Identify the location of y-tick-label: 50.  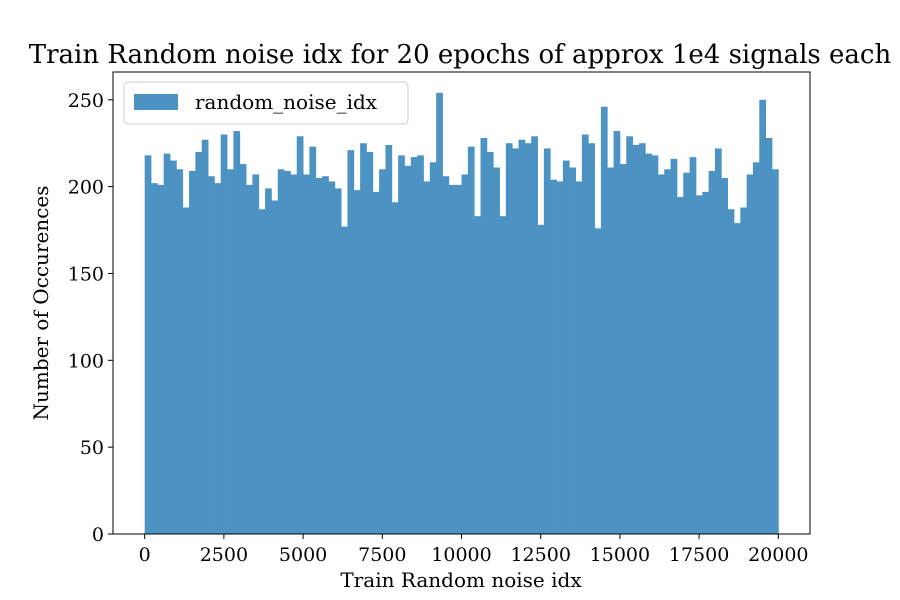
(92, 448).